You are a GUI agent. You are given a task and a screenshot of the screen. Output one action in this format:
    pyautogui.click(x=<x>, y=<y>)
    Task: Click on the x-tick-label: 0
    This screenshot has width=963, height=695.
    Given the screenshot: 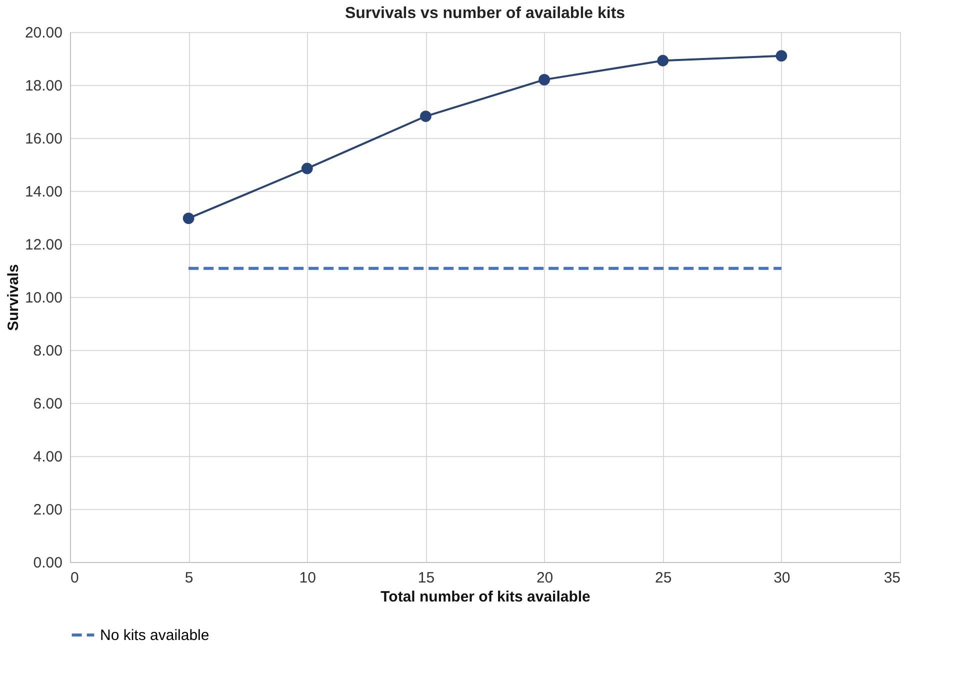 What is the action you would take?
    pyautogui.click(x=74, y=578)
    